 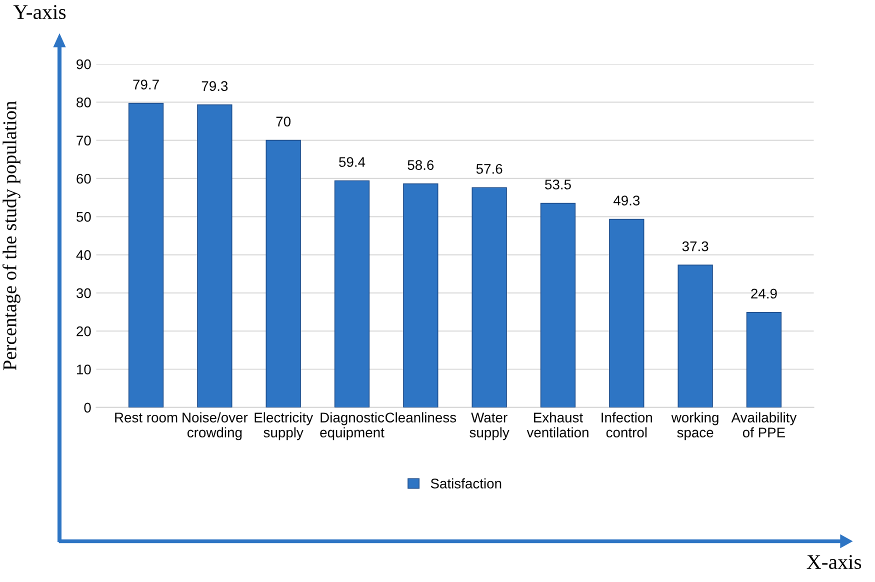 What do you see at coordinates (626, 201) in the screenshot?
I see `data-label: 49.3` at bounding box center [626, 201].